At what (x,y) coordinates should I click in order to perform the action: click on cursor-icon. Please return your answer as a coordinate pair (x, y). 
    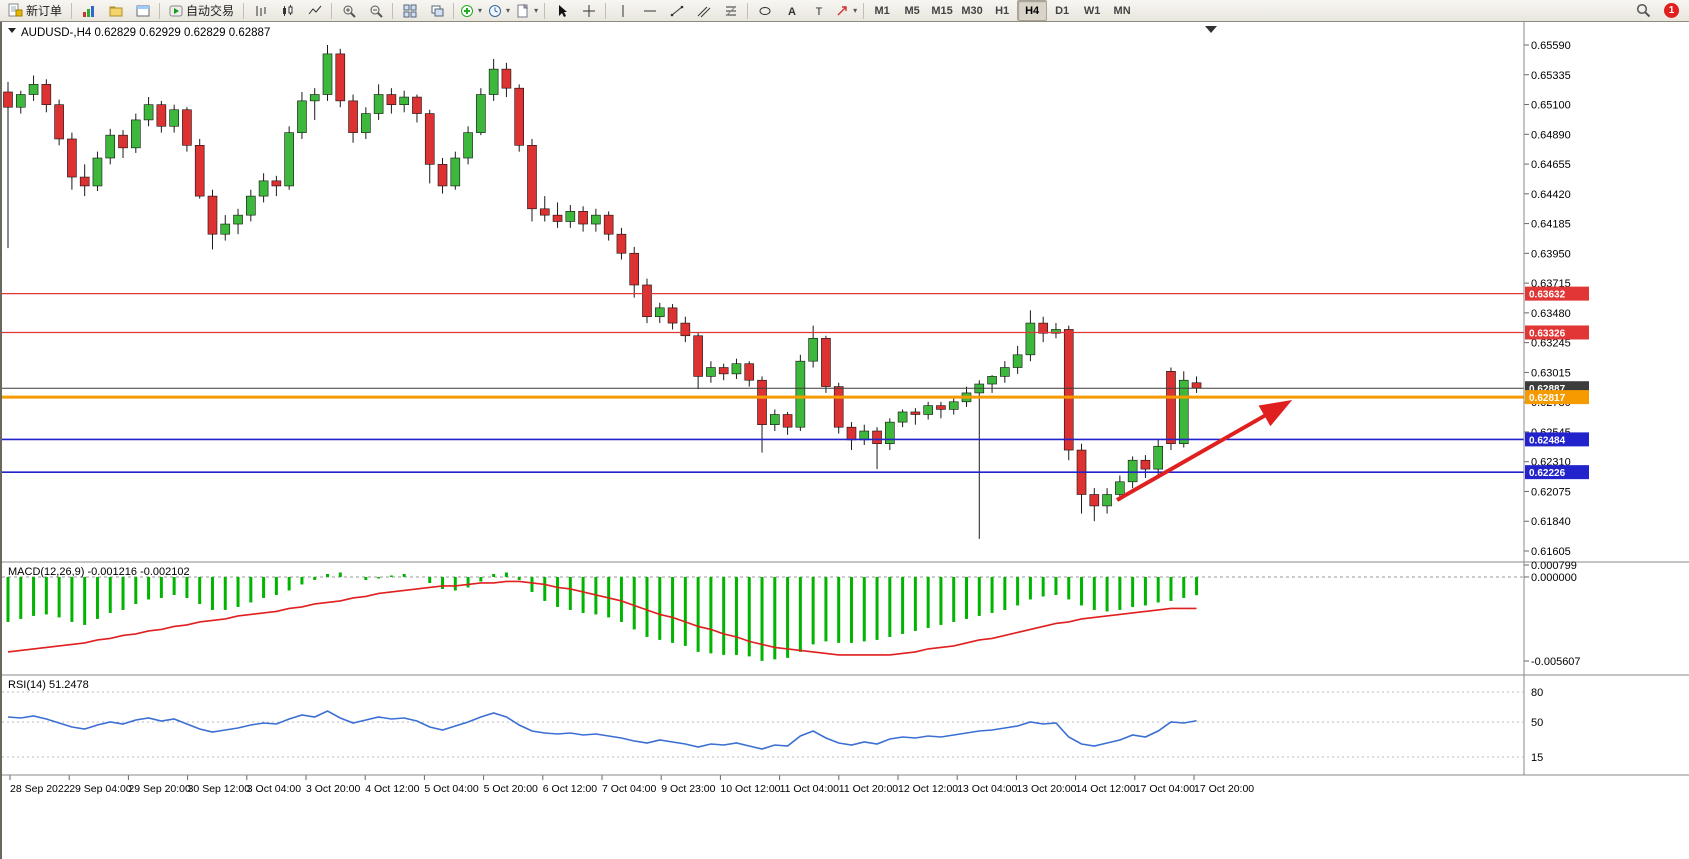
    Looking at the image, I should click on (561, 10).